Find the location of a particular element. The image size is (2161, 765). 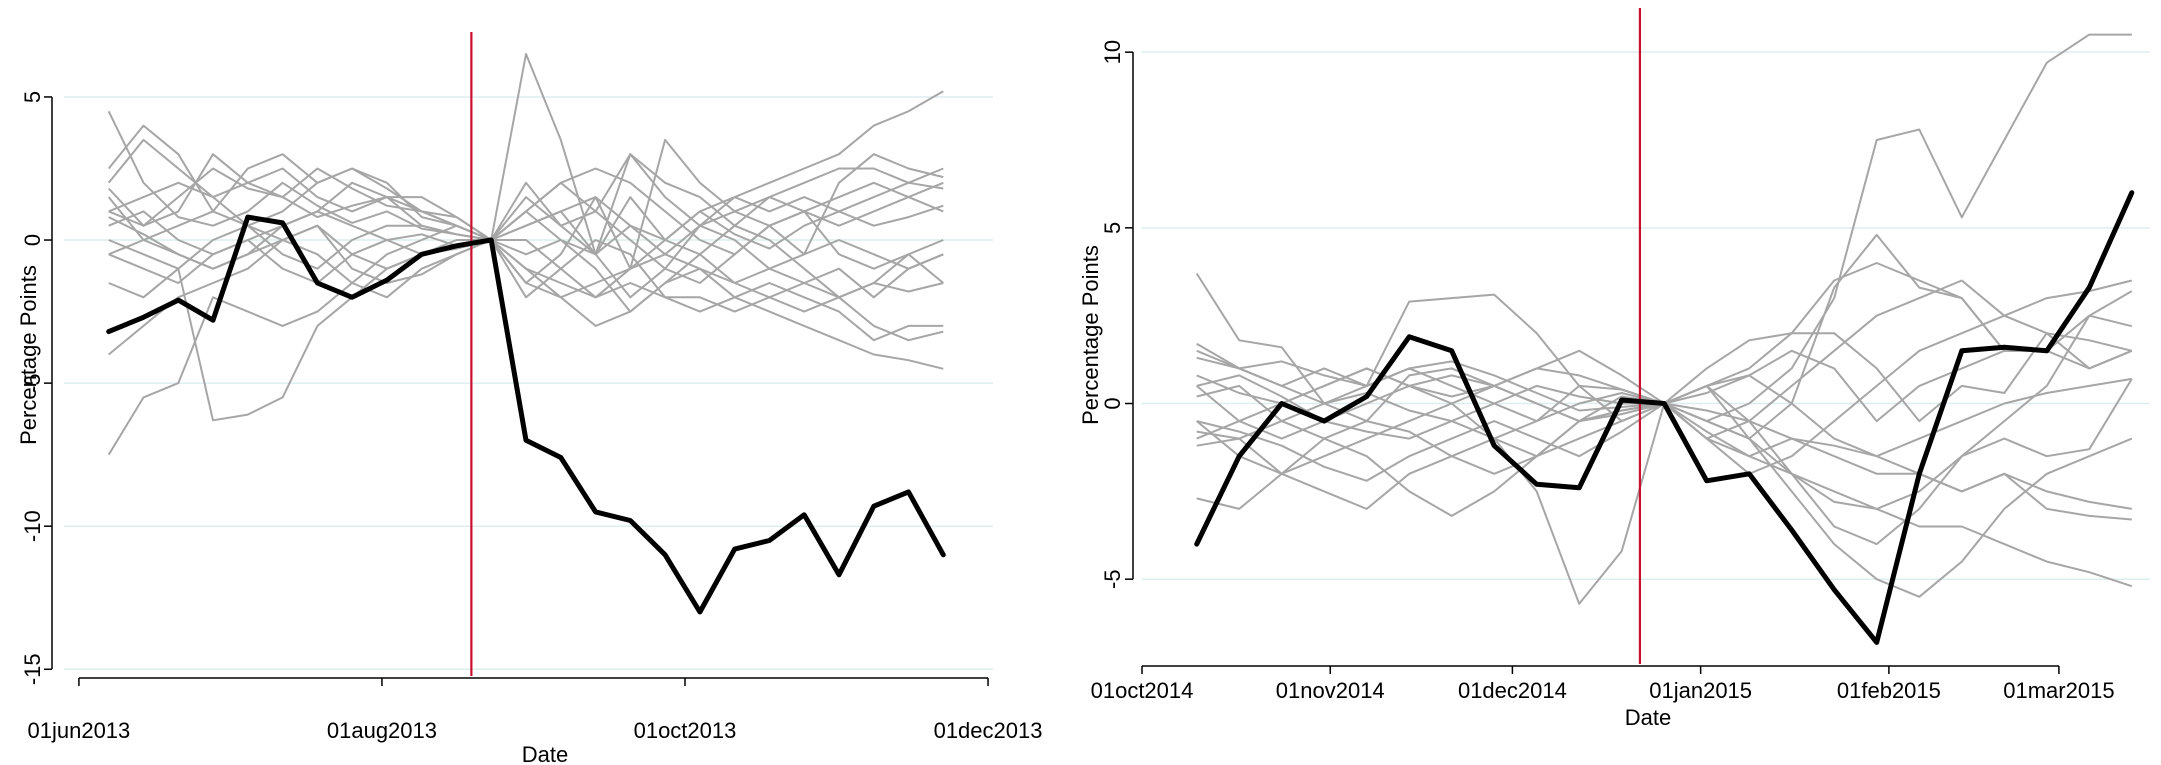

x-tick-label: 01jun2013 is located at coordinates (79, 730).